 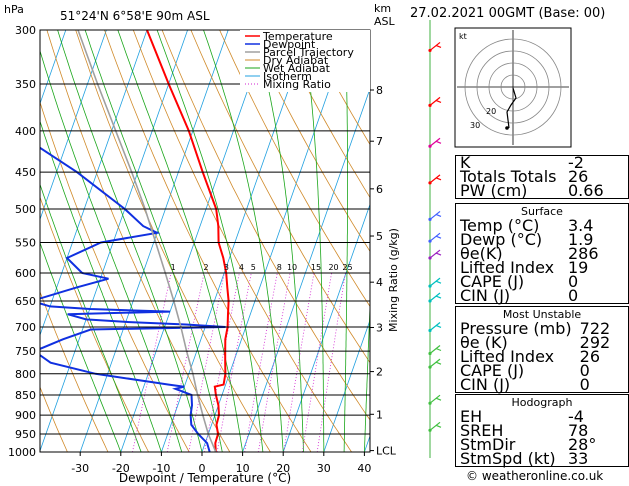 I want to click on mixing-ratio-label: 20, so click(x=333, y=267).